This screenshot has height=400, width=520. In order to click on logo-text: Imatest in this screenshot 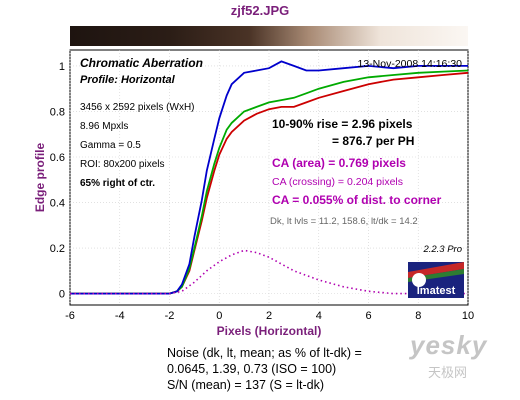, I will do `click(436, 291)`.